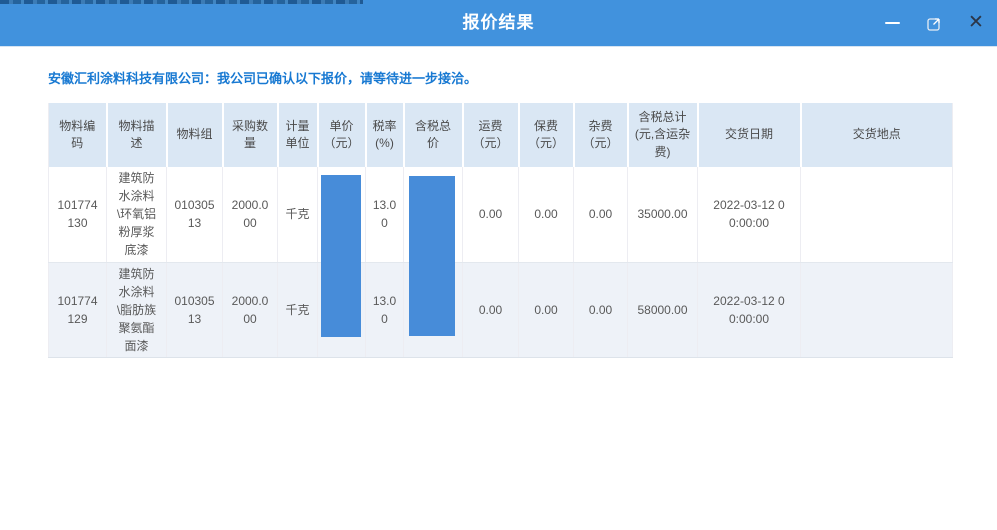 The image size is (997, 530). What do you see at coordinates (195, 135) in the screenshot?
I see `column-header-material-group: 物料组` at bounding box center [195, 135].